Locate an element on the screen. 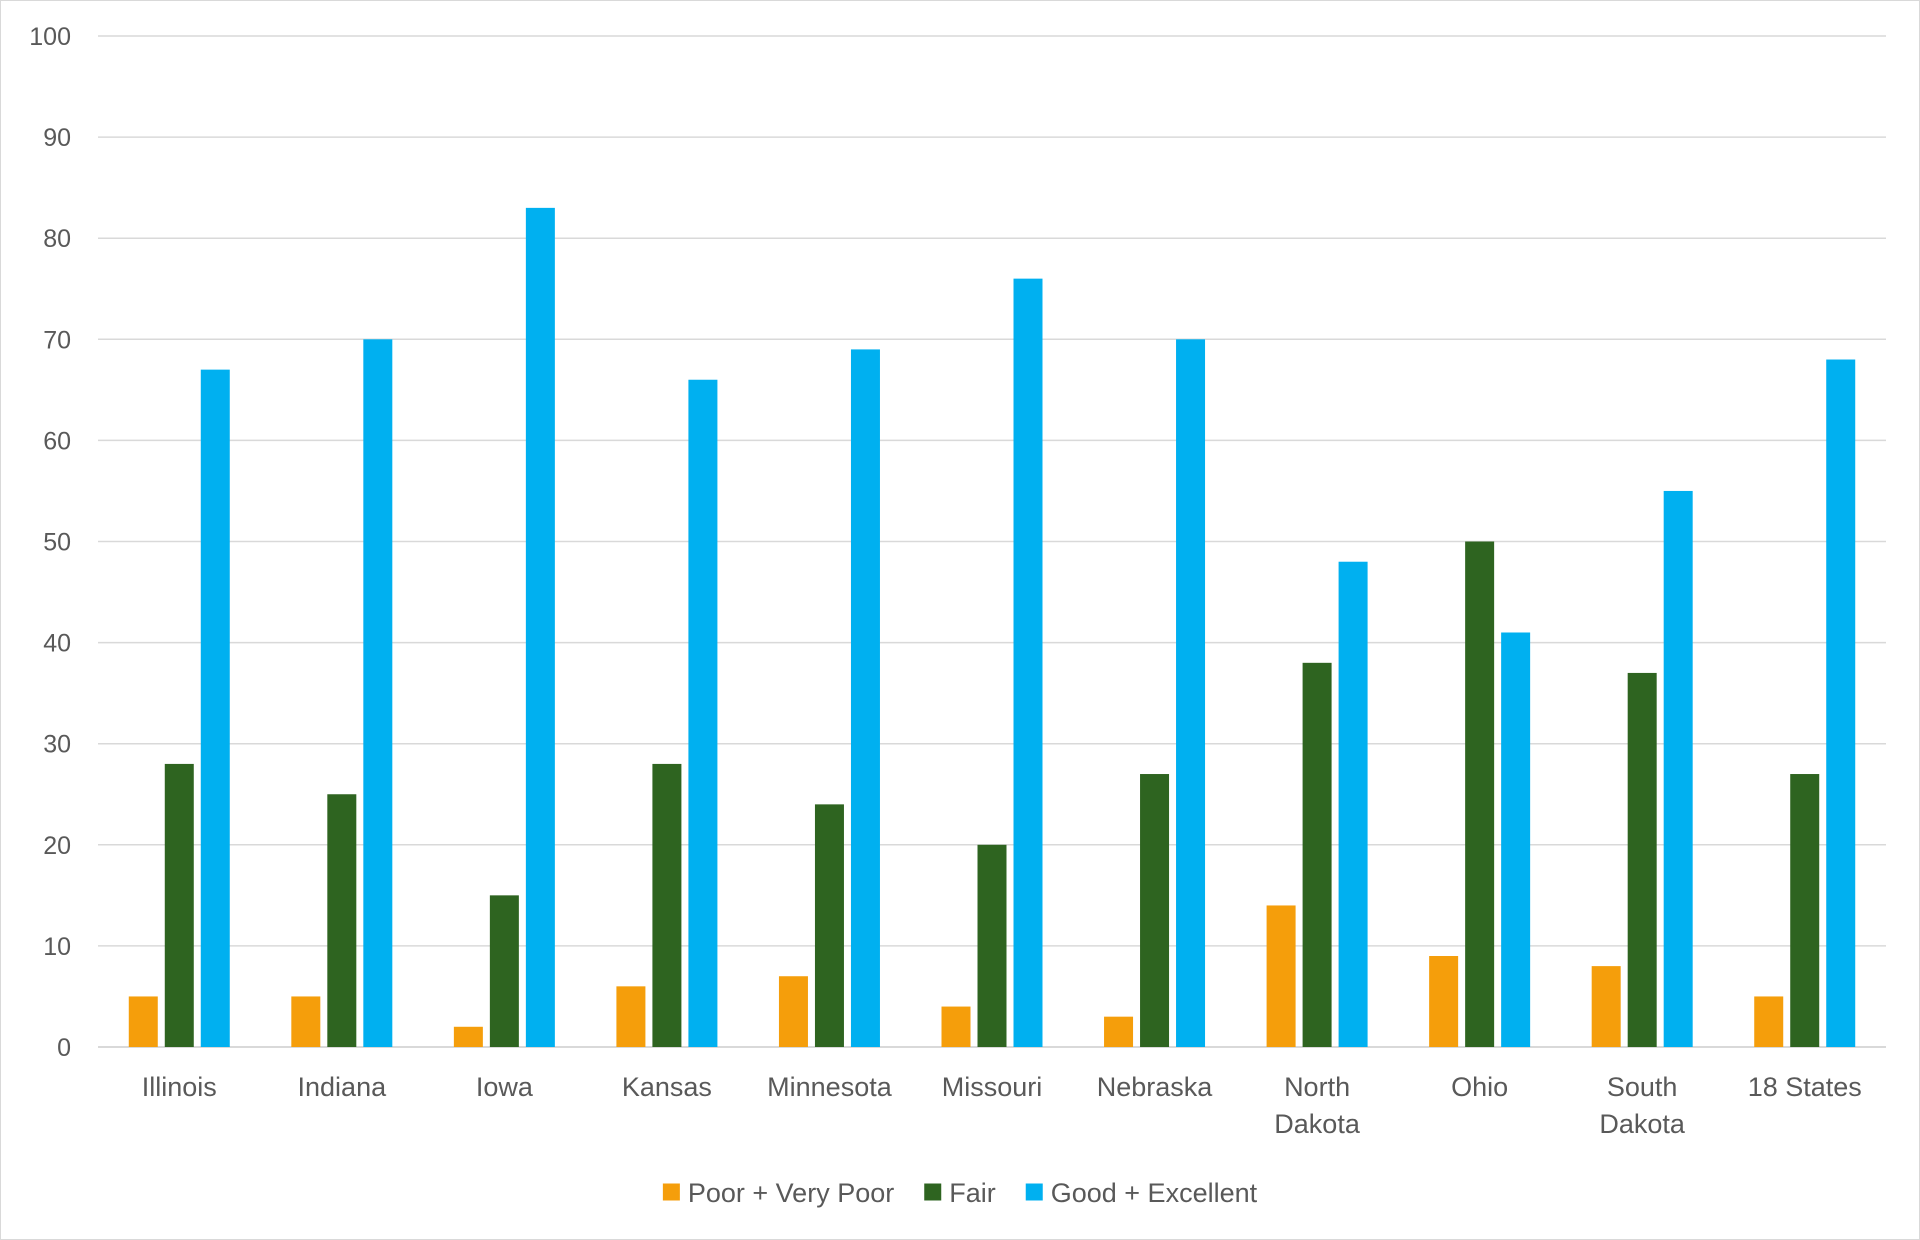 The width and height of the screenshot is (1920, 1240). bar-illinois-fair is located at coordinates (179, 905).